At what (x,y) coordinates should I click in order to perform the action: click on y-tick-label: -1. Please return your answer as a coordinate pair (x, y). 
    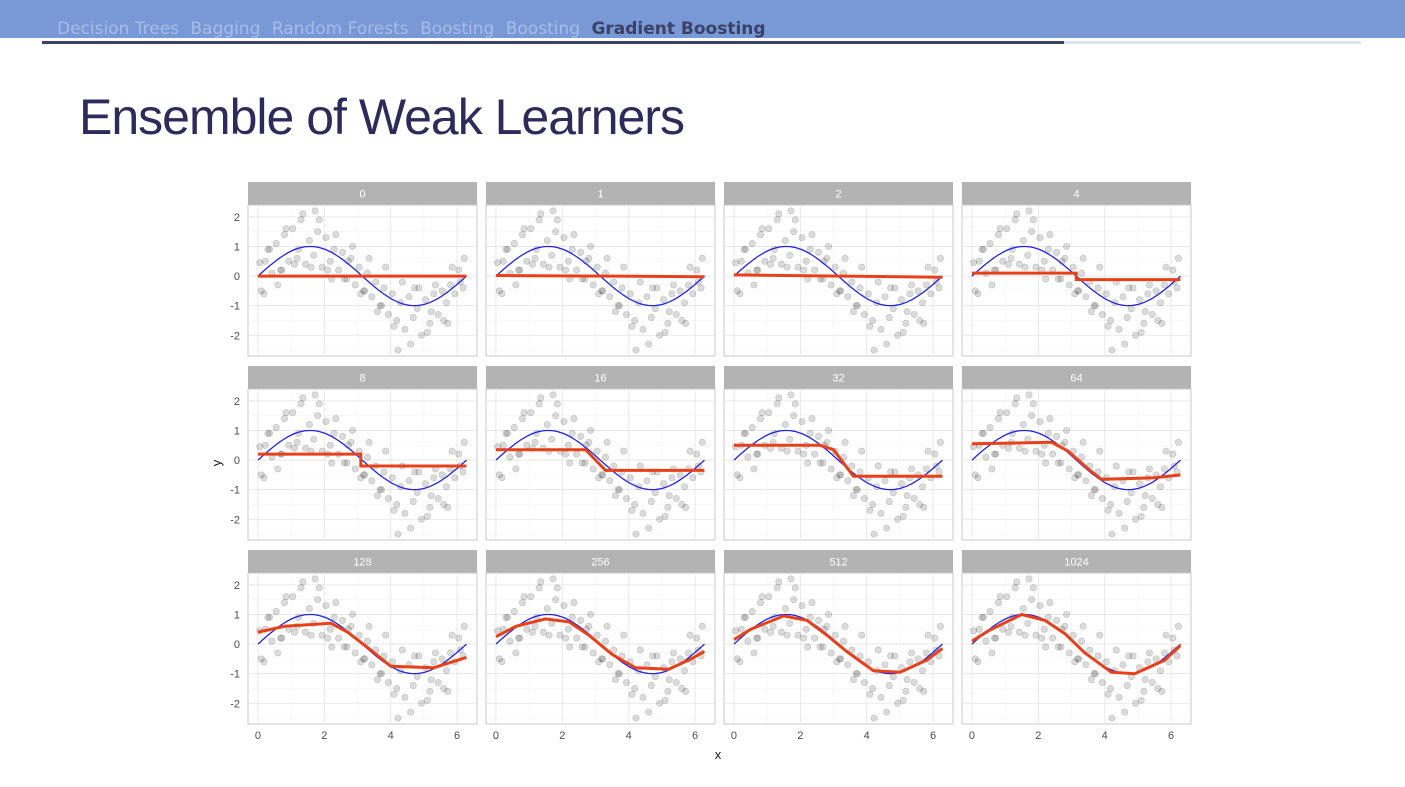
    Looking at the image, I should click on (235, 675).